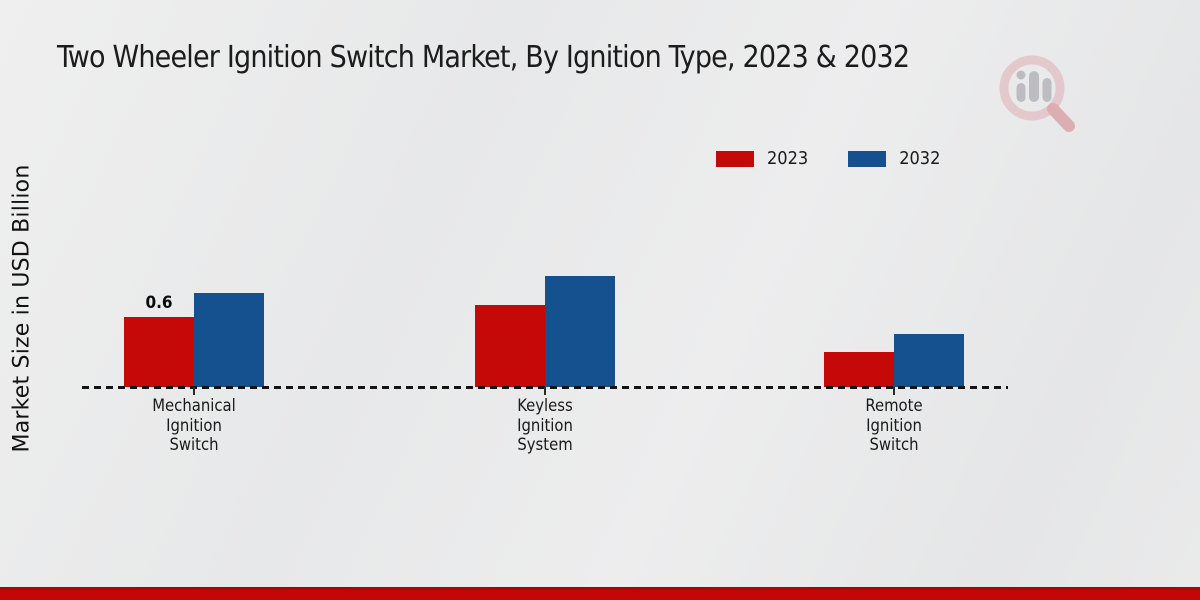 This screenshot has width=1200, height=600. Describe the element at coordinates (859, 369) in the screenshot. I see `bar-2023-remote-ignition-switch` at that location.